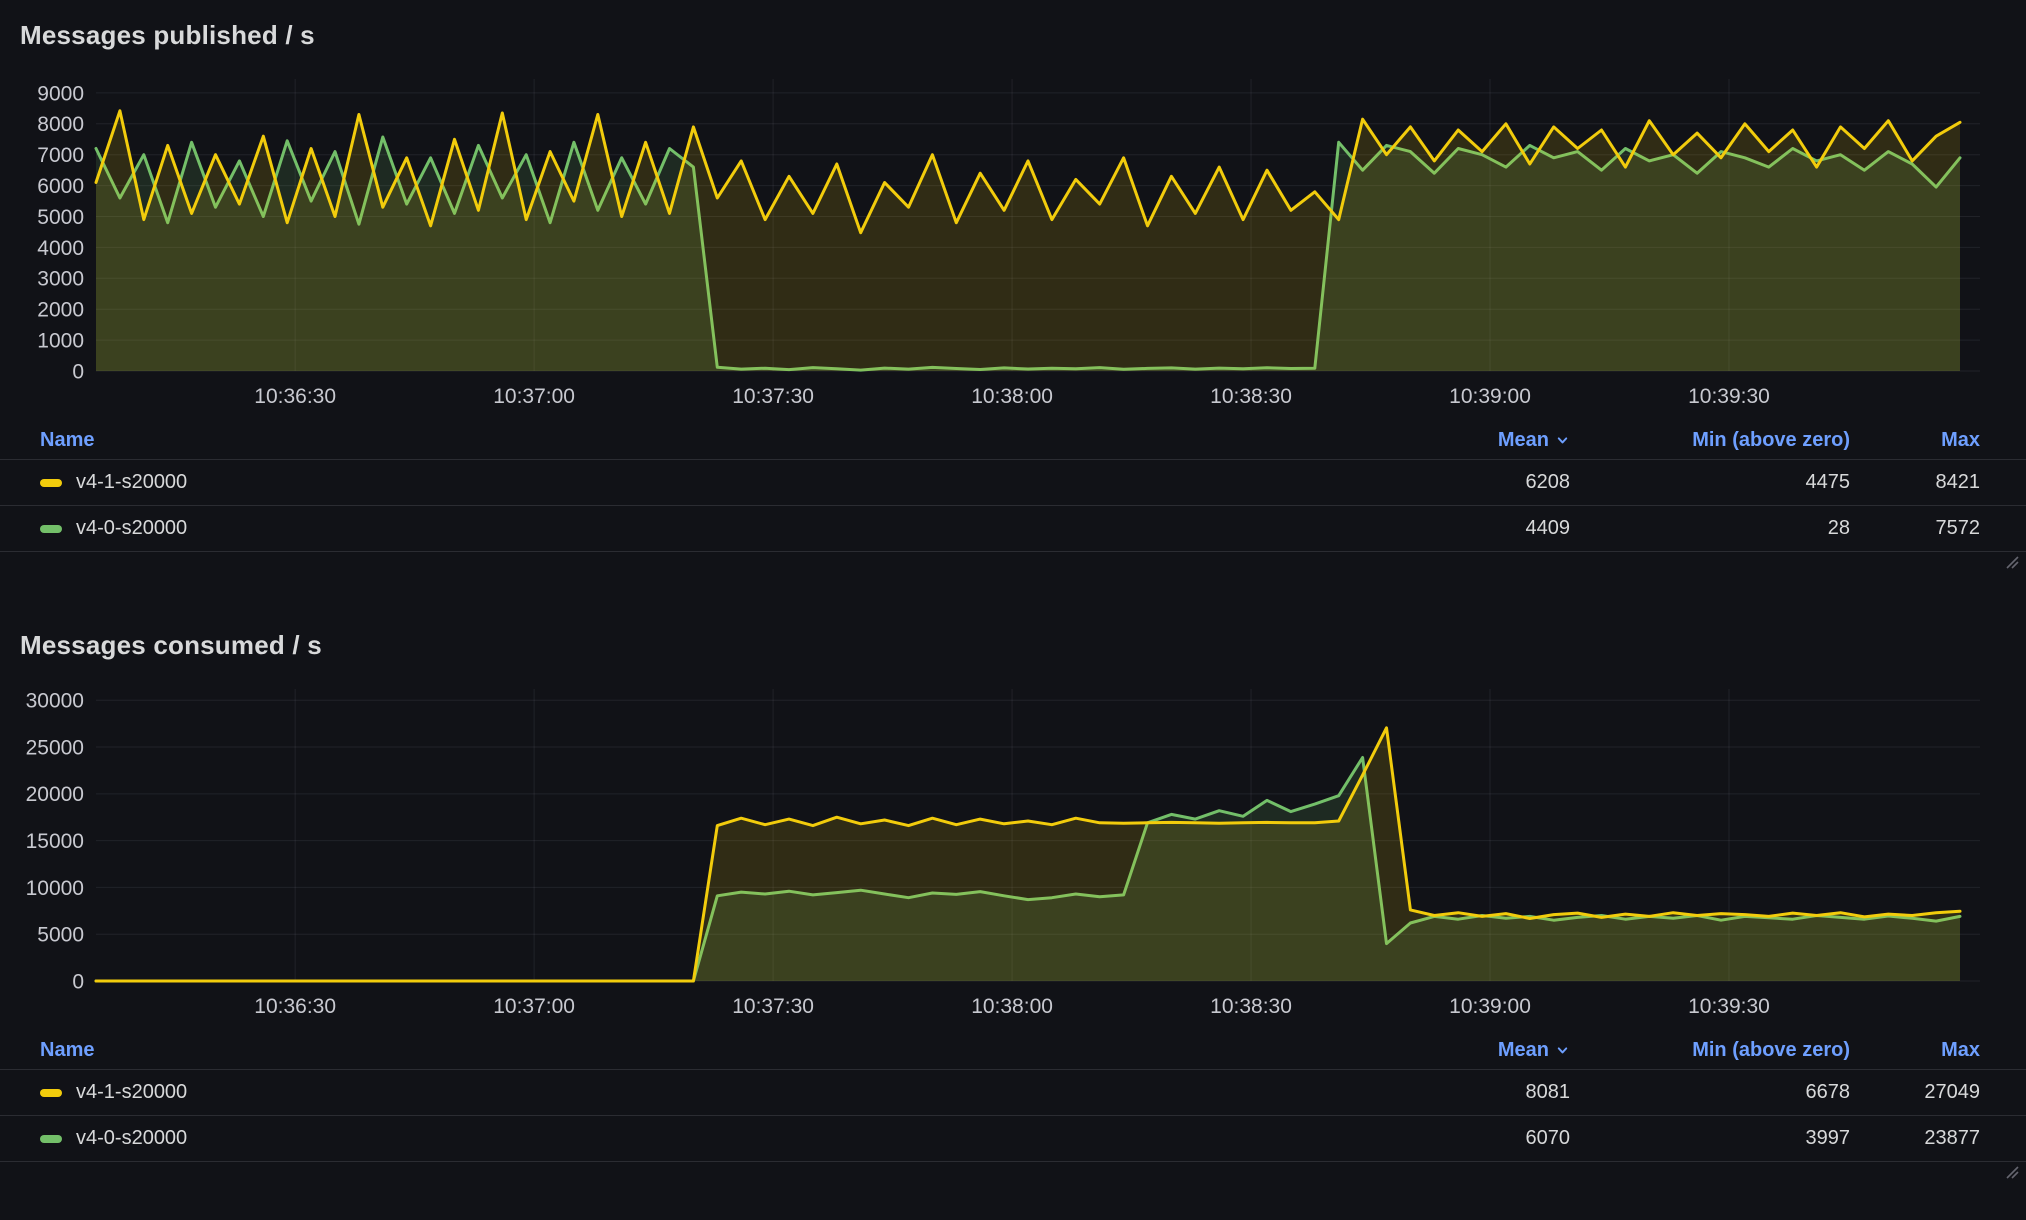 The height and width of the screenshot is (1220, 2026). Describe the element at coordinates (1013, 1093) in the screenshot. I see `legend-row-v4-1: v4-1-s20000 8081 6678 27049` at that location.